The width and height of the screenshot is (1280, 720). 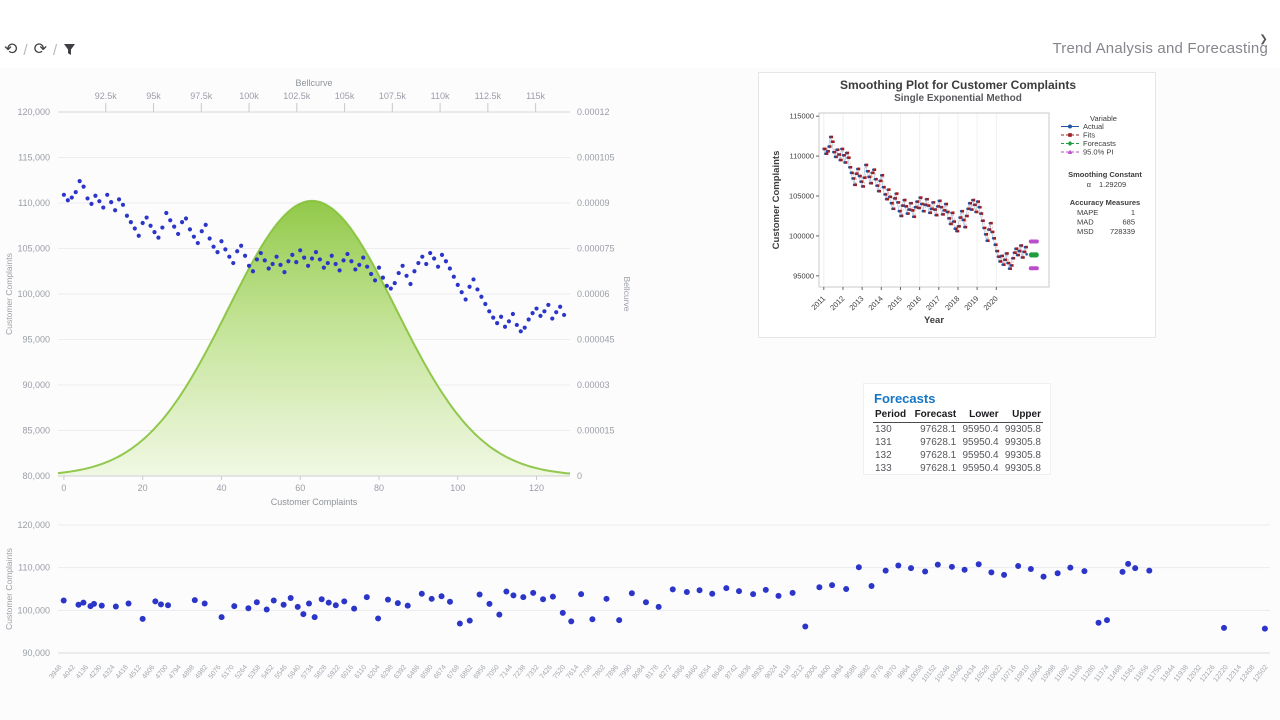 What do you see at coordinates (678, 672) in the screenshot?
I see `svg-text: 8366` at bounding box center [678, 672].